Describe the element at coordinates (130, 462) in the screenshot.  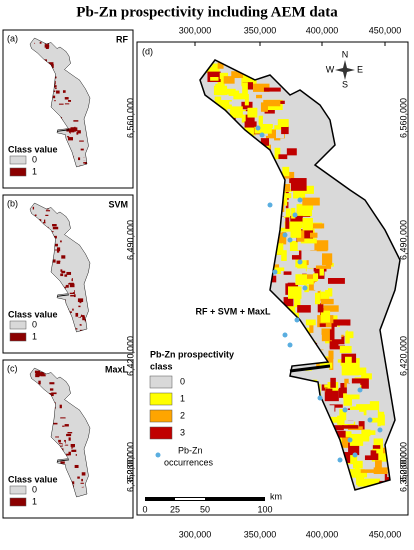
I see `y-tick-label: 6,280,000` at that location.